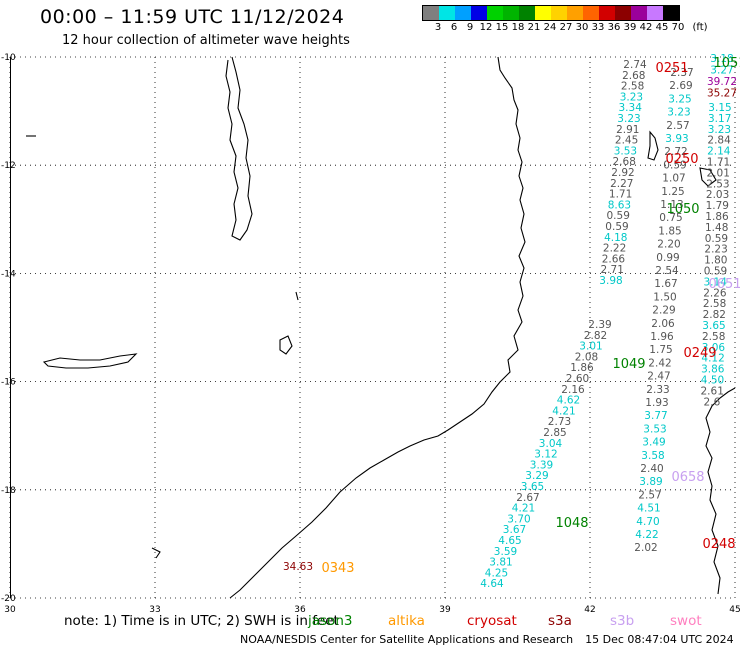 The image size is (740, 650). Describe the element at coordinates (438, 27) in the screenshot. I see `legend-label: 3` at that location.